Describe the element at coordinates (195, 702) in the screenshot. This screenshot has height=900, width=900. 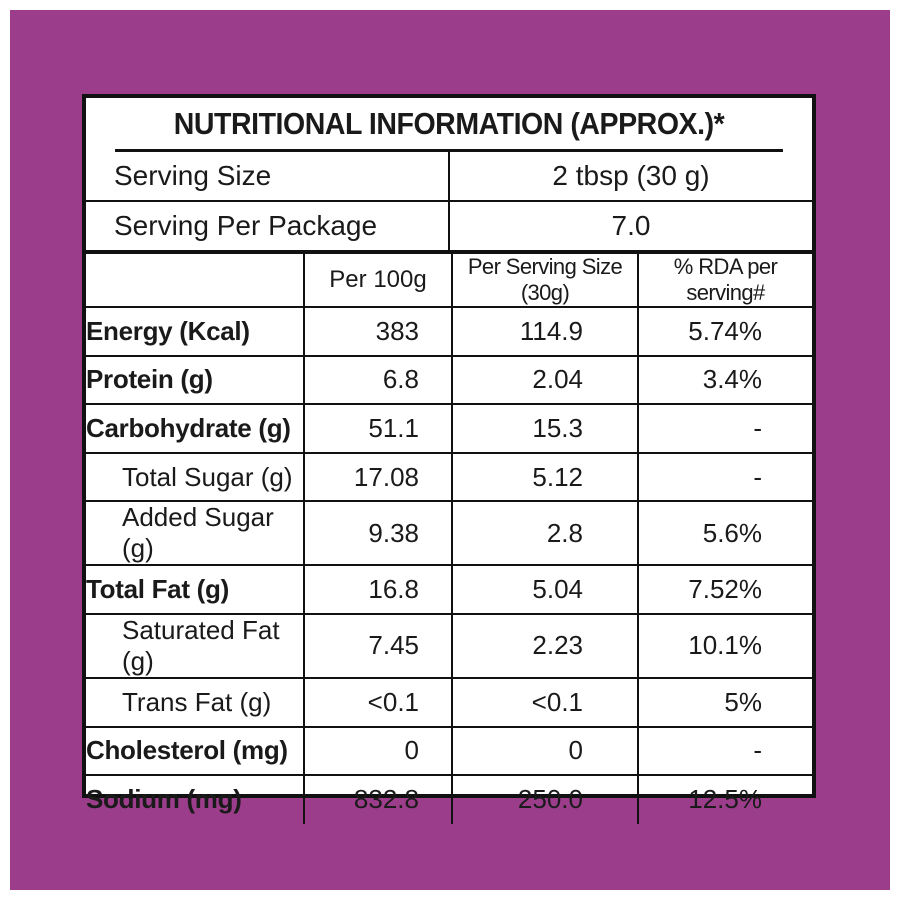
I see `nutrient-label: Trans Fat (g)` at that location.